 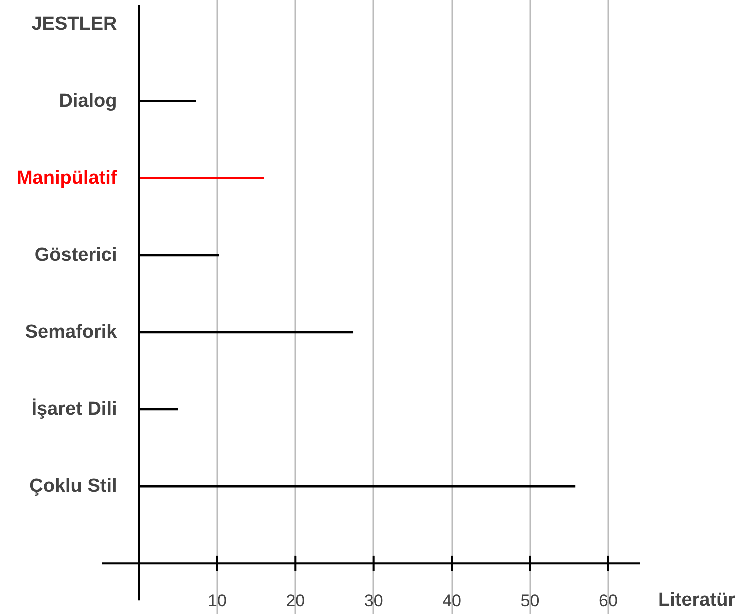 What do you see at coordinates (76, 255) in the screenshot?
I see `y-tick-label: Gösterici` at bounding box center [76, 255].